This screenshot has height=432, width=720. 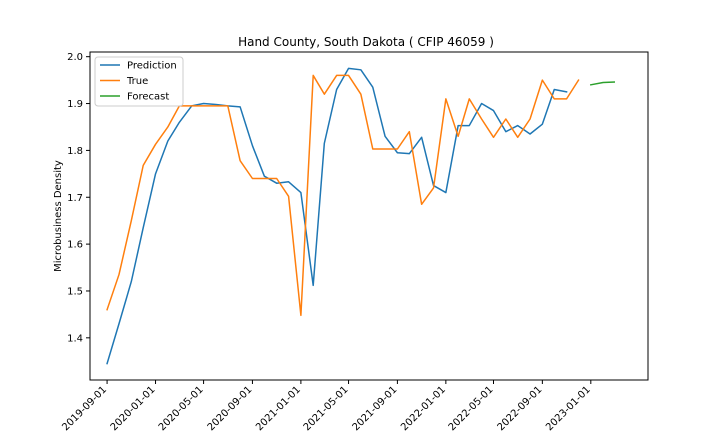 What do you see at coordinates (366, 42) in the screenshot?
I see `chart-title: Hand County, South Dakota ( CFIP 46059 )` at bounding box center [366, 42].